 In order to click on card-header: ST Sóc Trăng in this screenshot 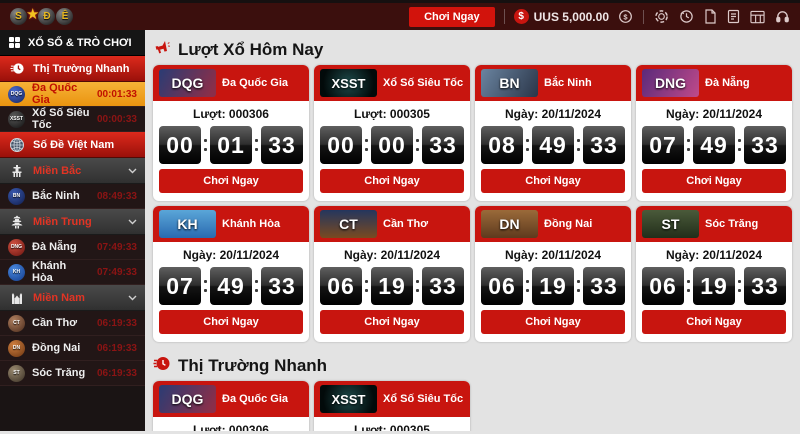, I will do `click(714, 224)`.